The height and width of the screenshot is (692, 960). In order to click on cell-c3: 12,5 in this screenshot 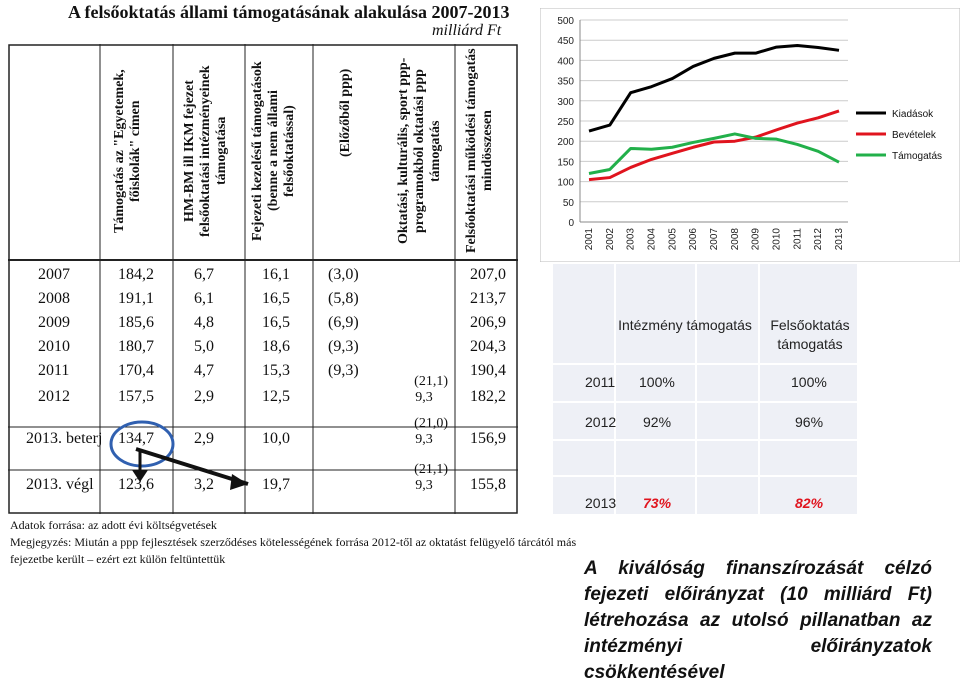, I will do `click(276, 396)`.